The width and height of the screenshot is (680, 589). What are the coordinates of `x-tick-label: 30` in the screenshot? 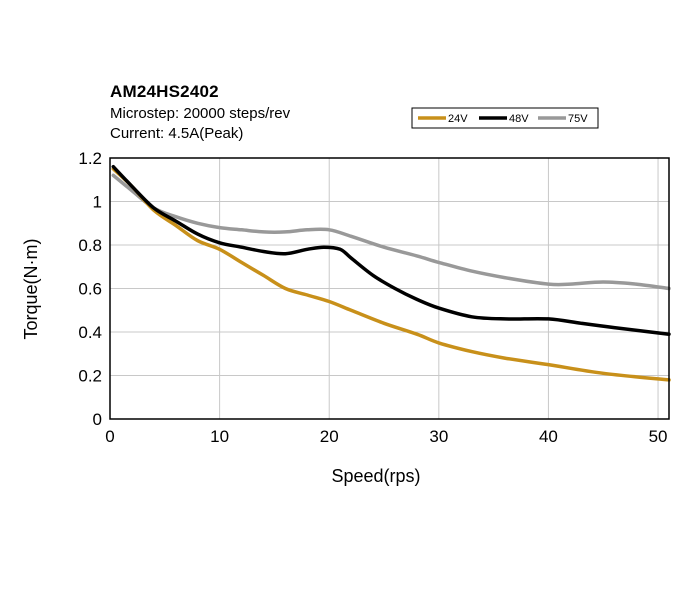 It's located at (438, 436).